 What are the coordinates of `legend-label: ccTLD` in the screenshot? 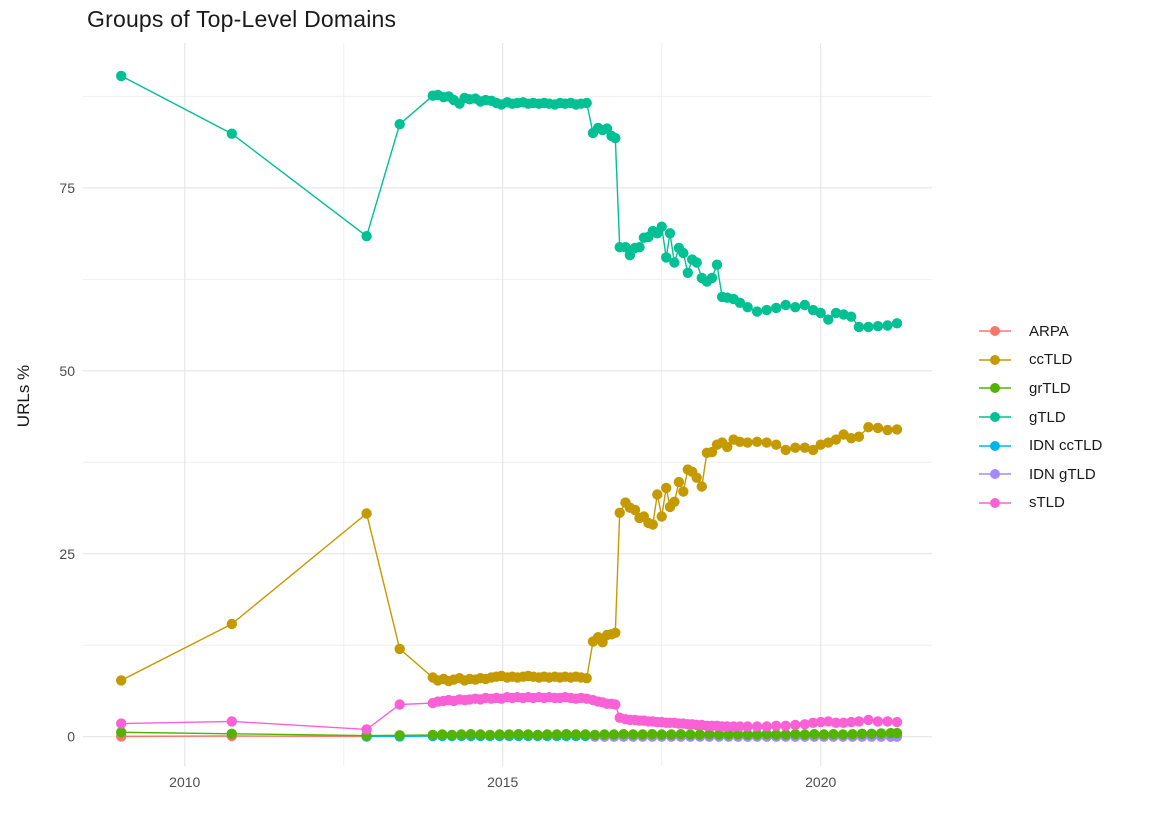 It's located at (1051, 360).